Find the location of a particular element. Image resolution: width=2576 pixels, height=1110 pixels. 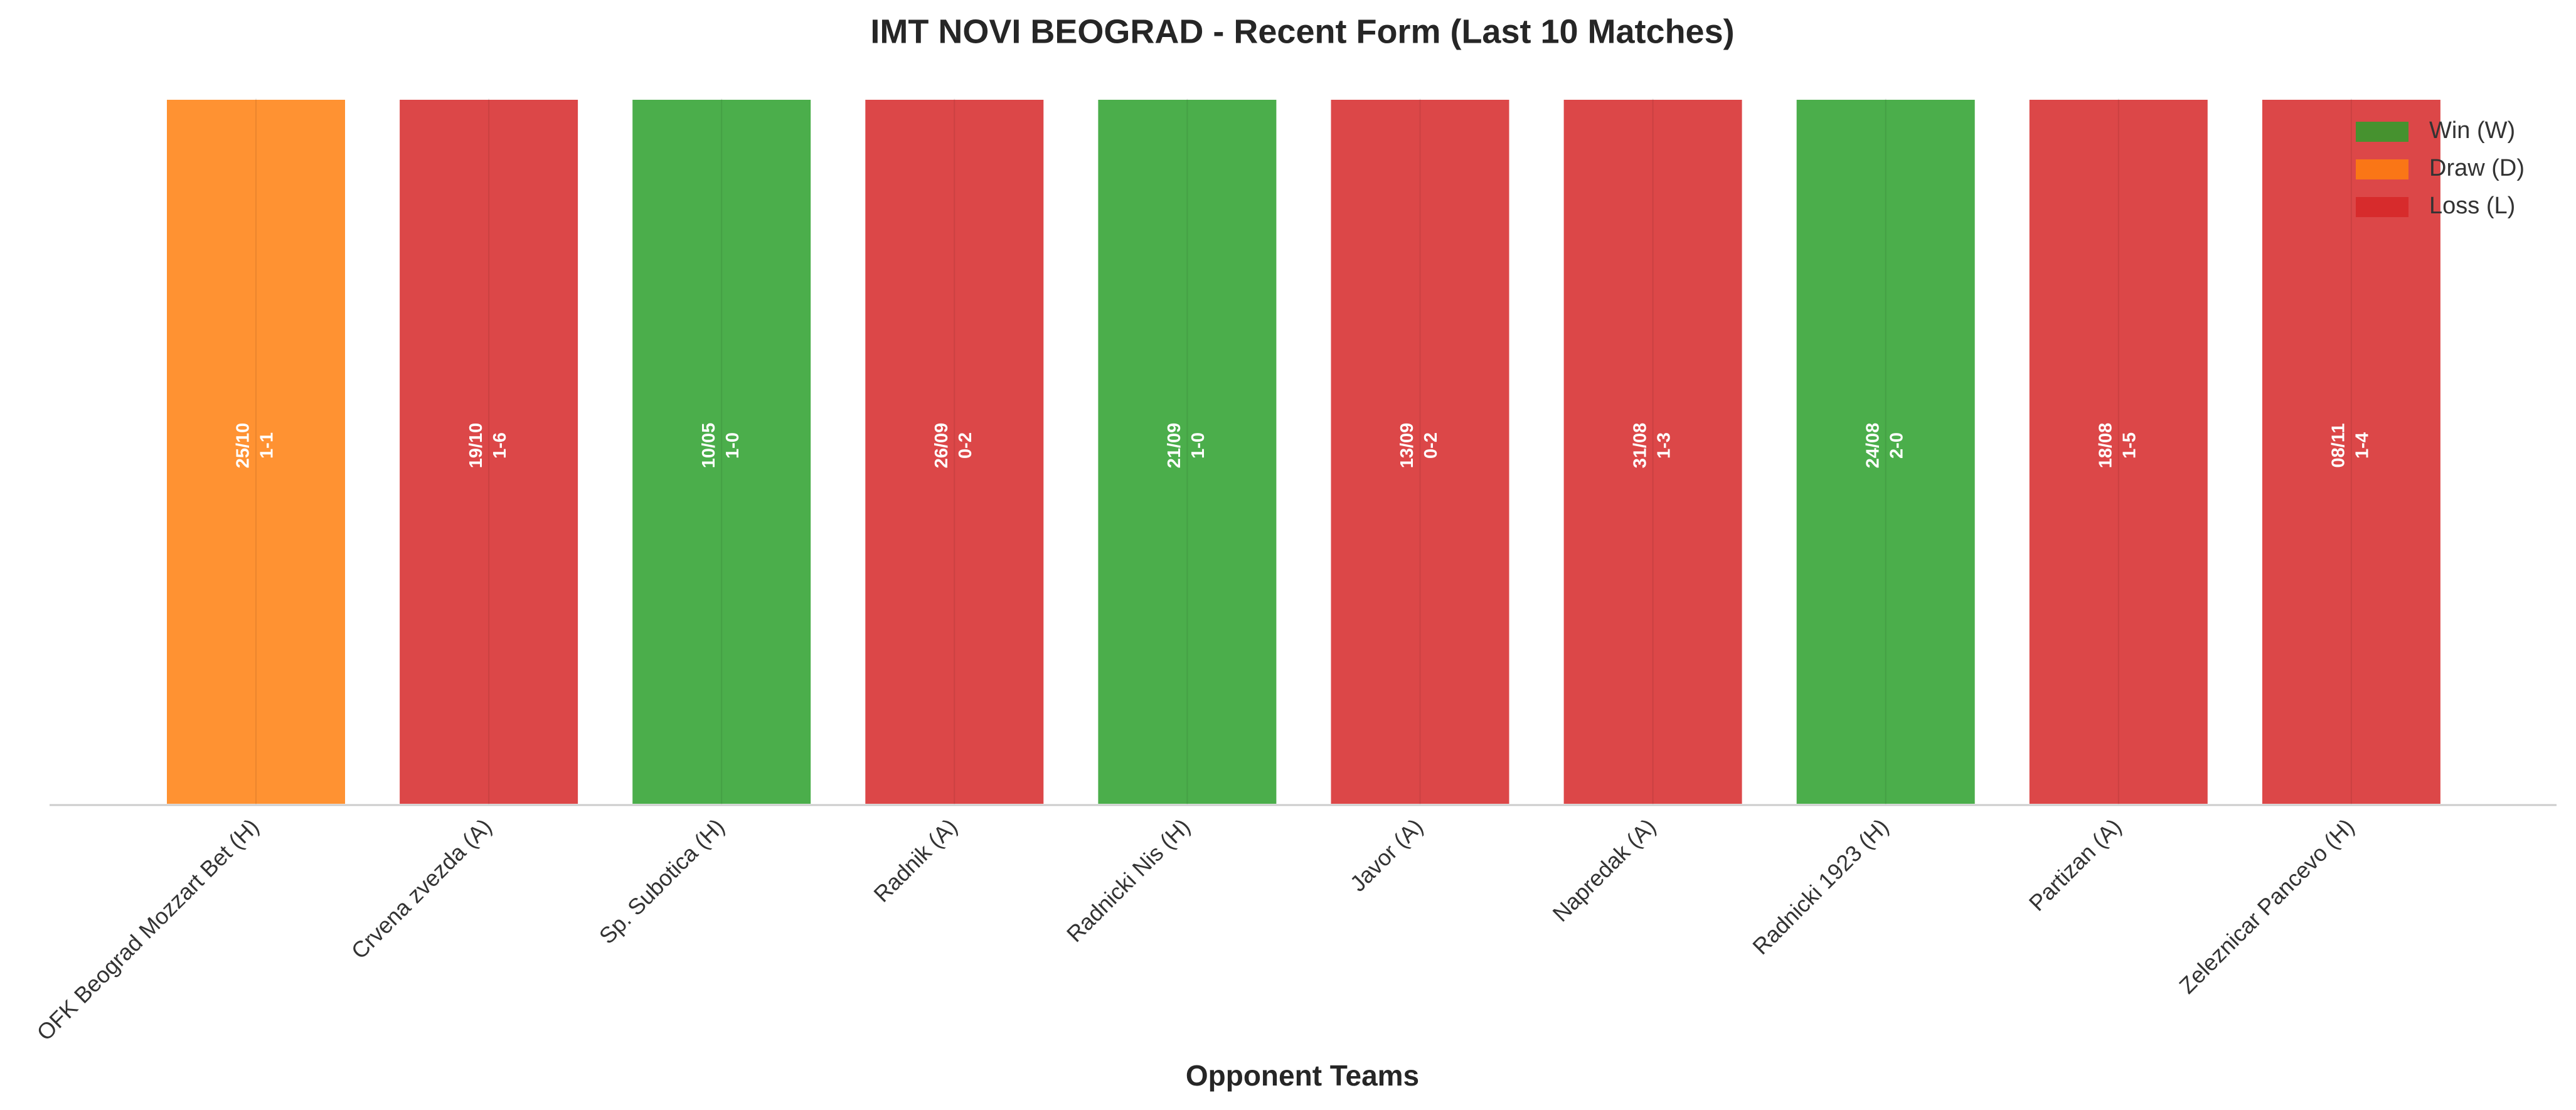

bar-annotation: 31/08 is located at coordinates (1640, 446).